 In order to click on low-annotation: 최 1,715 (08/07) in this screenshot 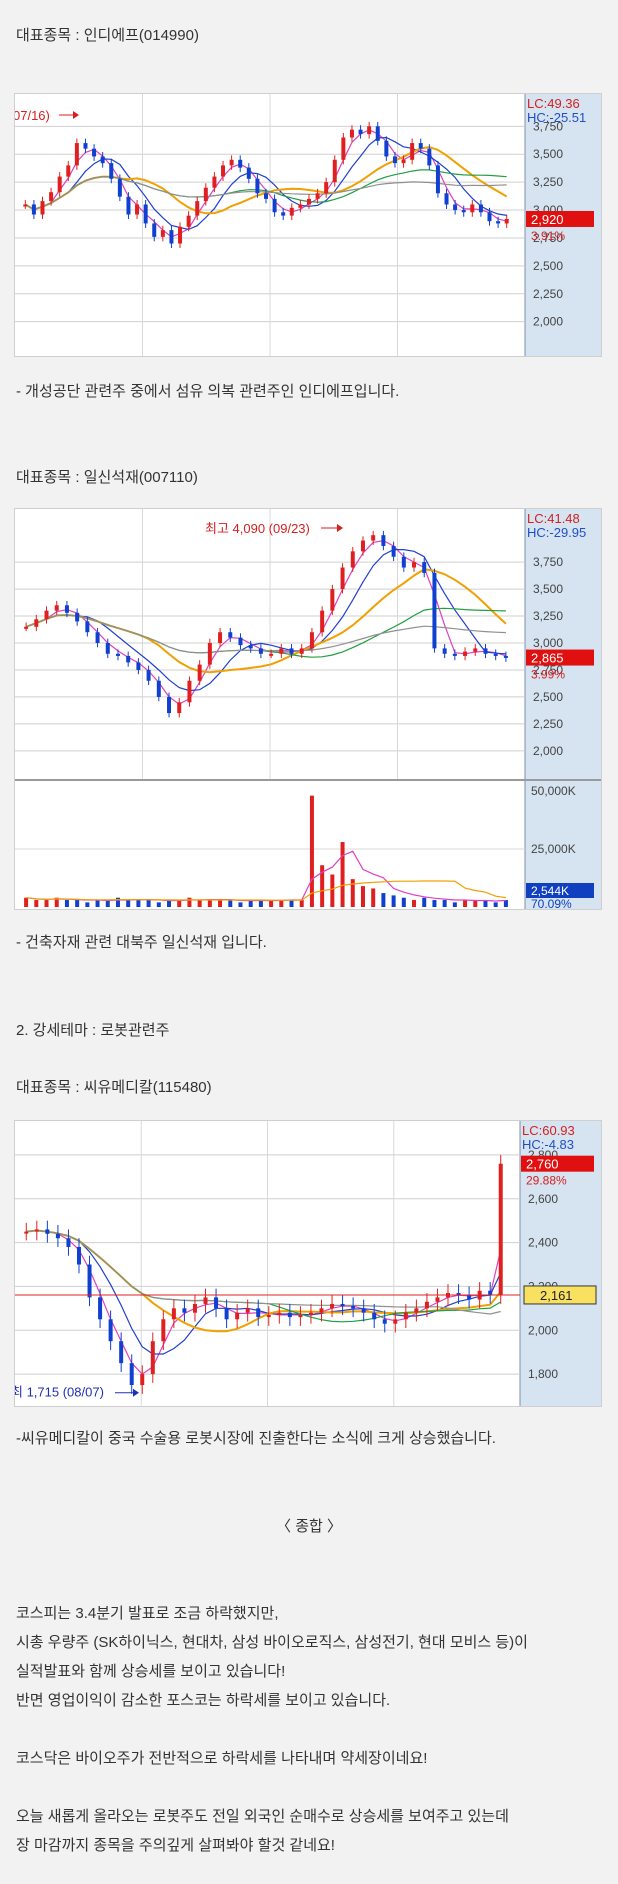, I will do `click(59, 1392)`.